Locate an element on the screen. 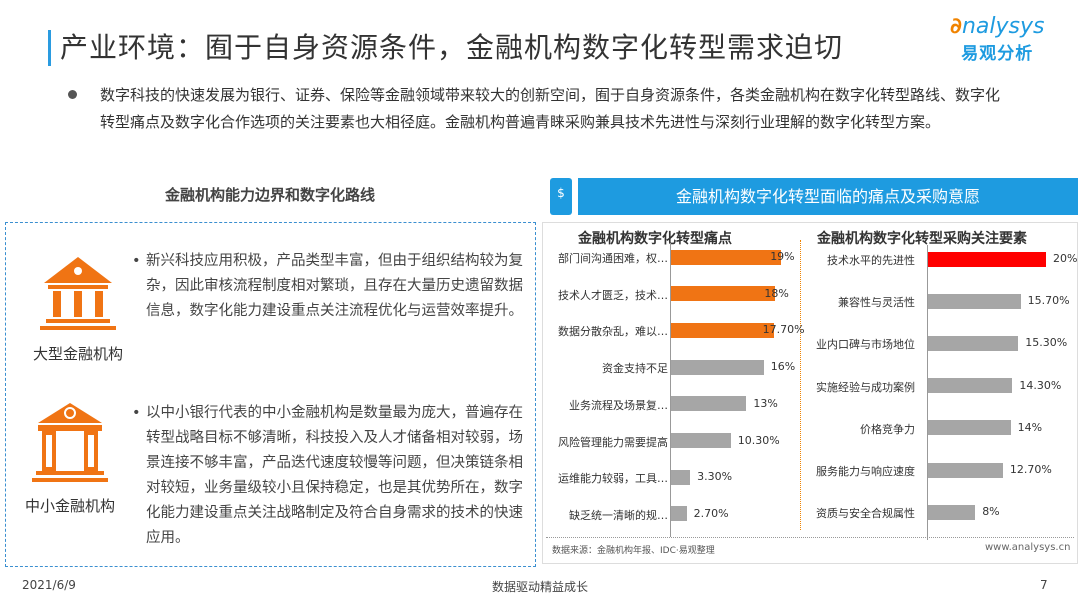 The height and width of the screenshot is (608, 1080). pain-points-chart-title: 金融机构数字化转型痛点 is located at coordinates (655, 239).